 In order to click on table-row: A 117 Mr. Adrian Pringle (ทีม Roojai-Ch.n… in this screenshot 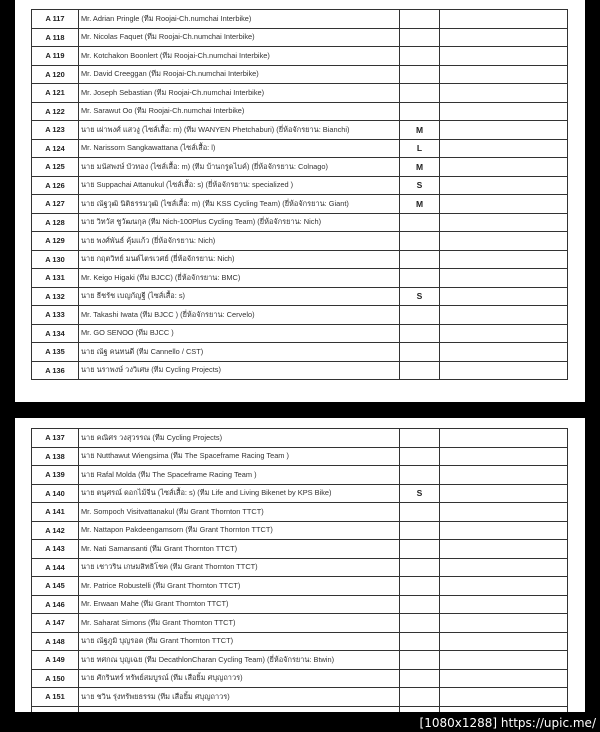, I will do `click(299, 19)`.